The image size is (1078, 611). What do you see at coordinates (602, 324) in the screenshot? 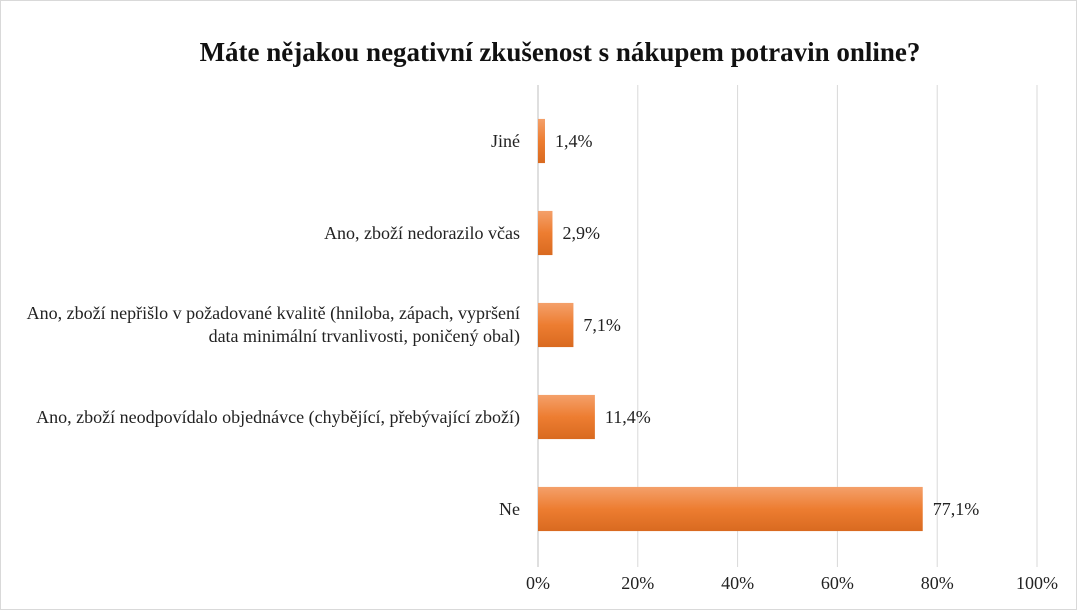
I see `data-label: 7,1%` at bounding box center [602, 324].